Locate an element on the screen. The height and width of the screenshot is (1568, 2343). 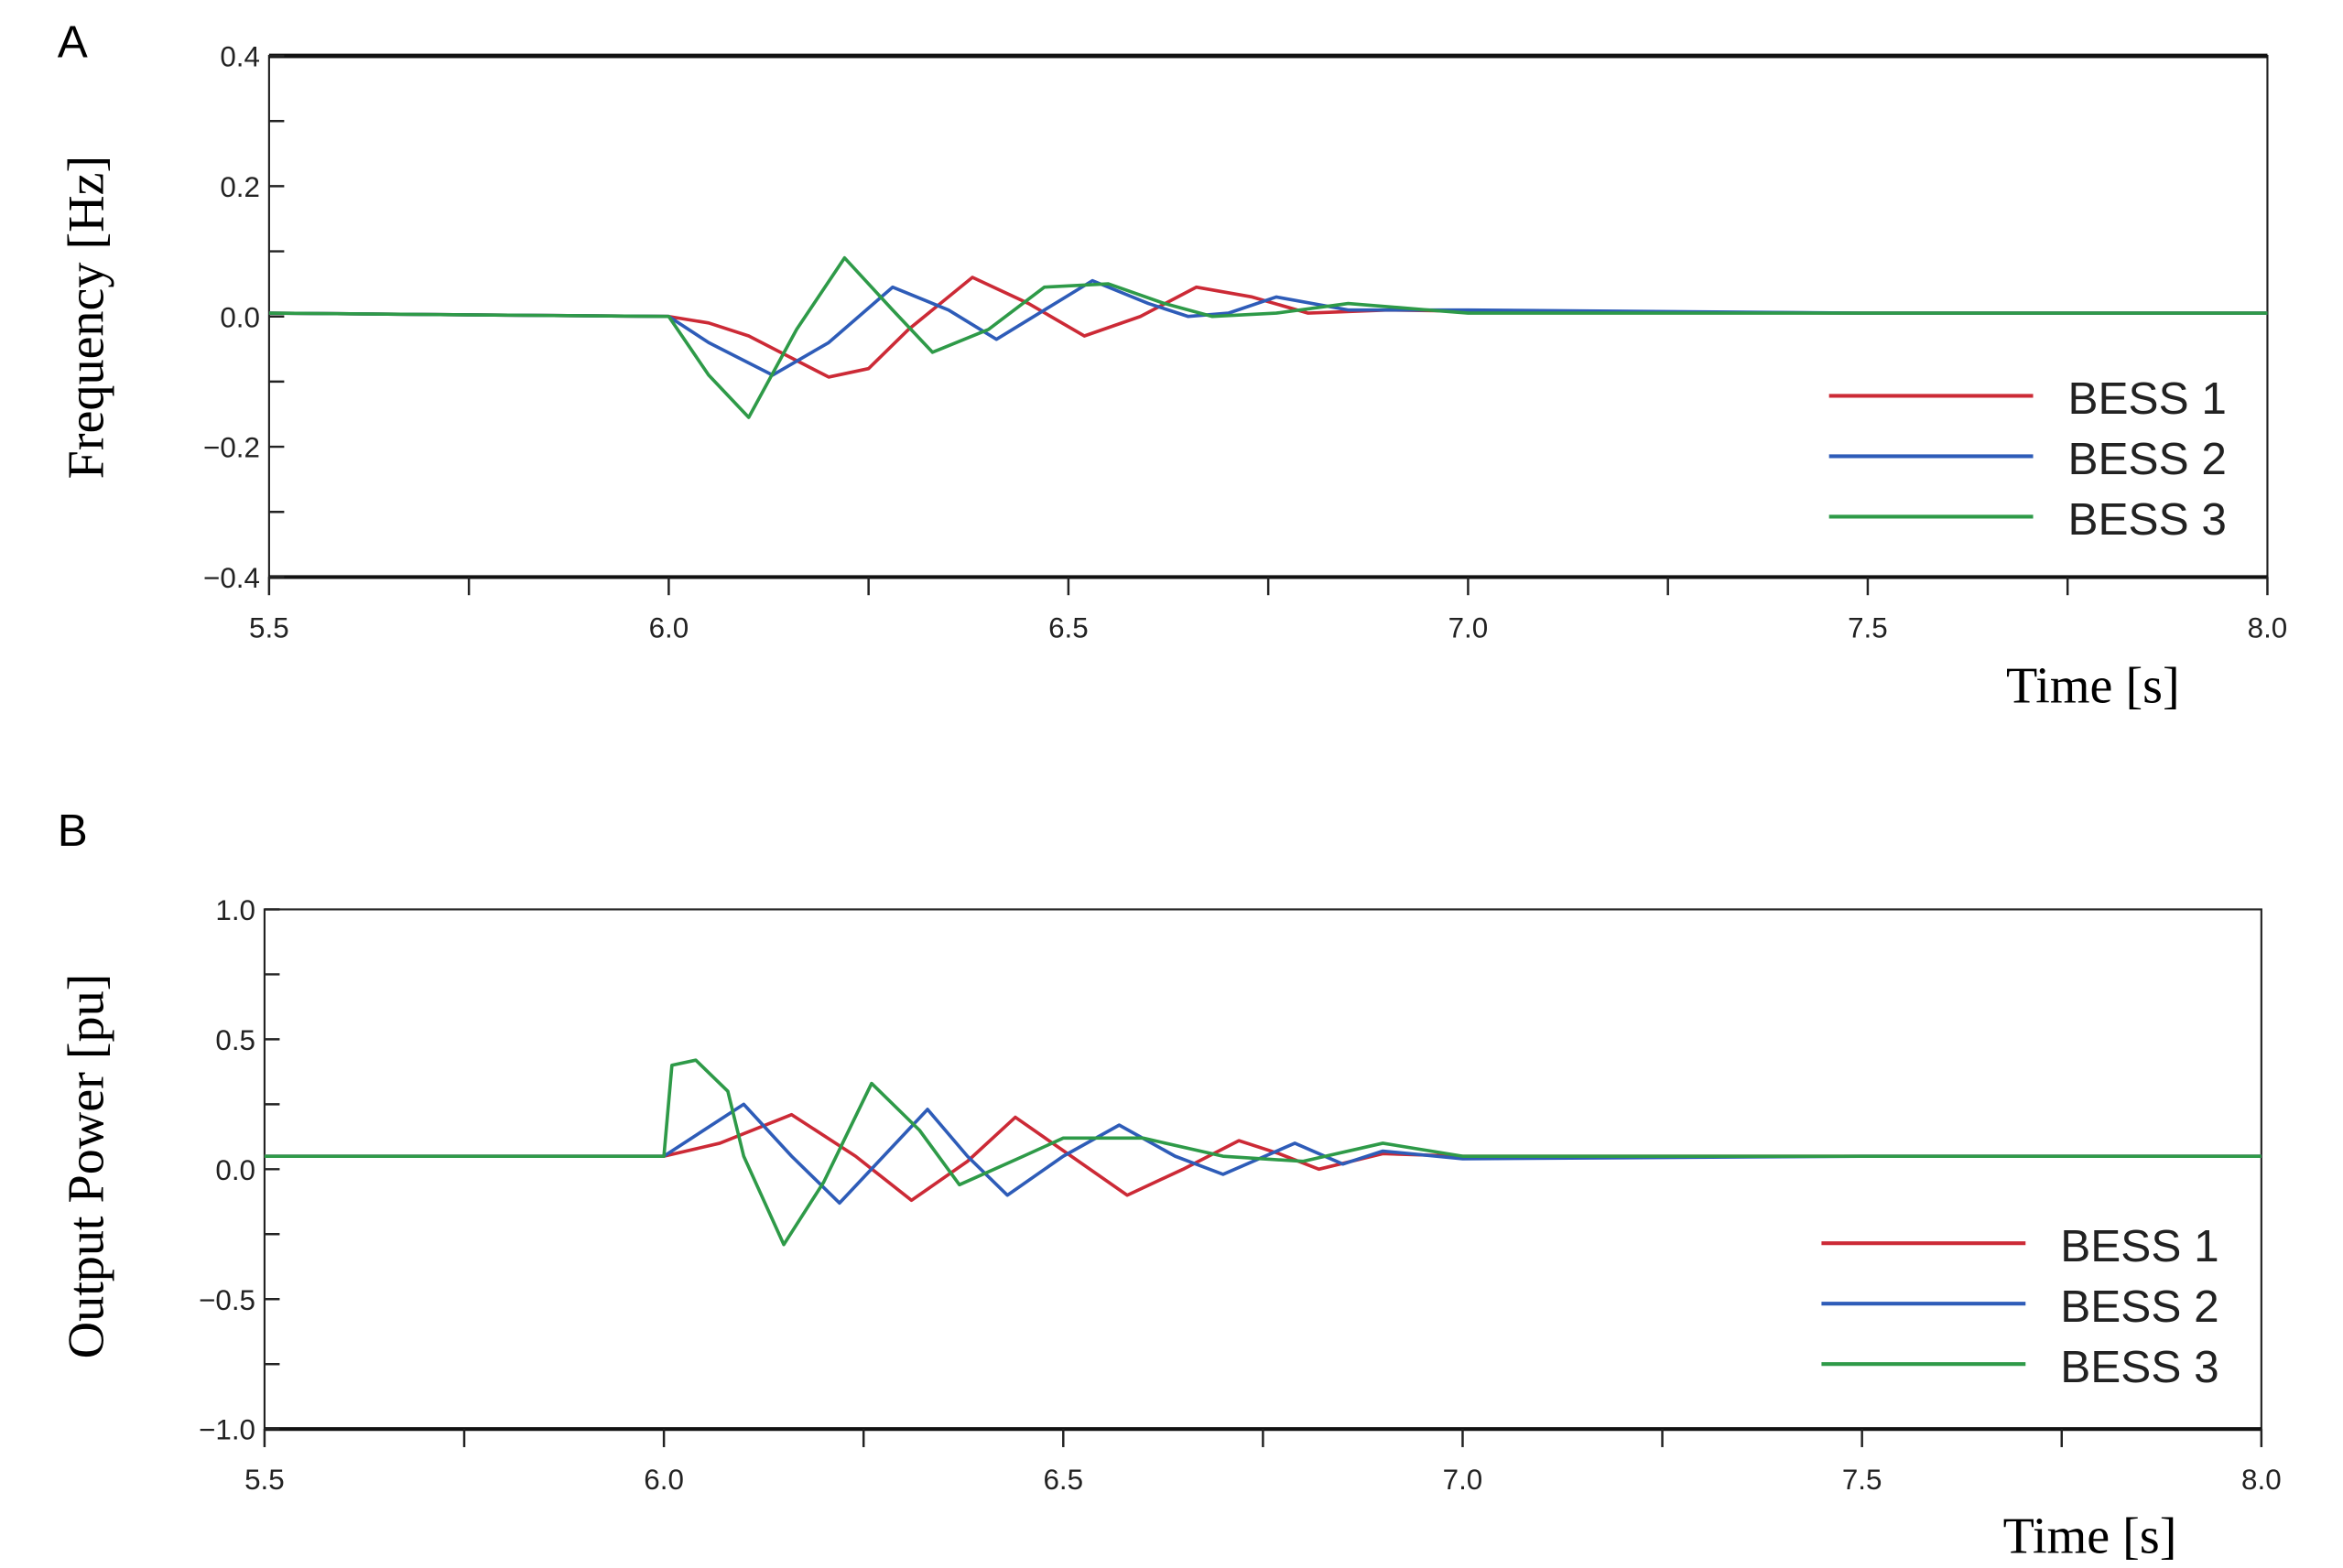
y-tick-label: 0.2 is located at coordinates (240, 187).